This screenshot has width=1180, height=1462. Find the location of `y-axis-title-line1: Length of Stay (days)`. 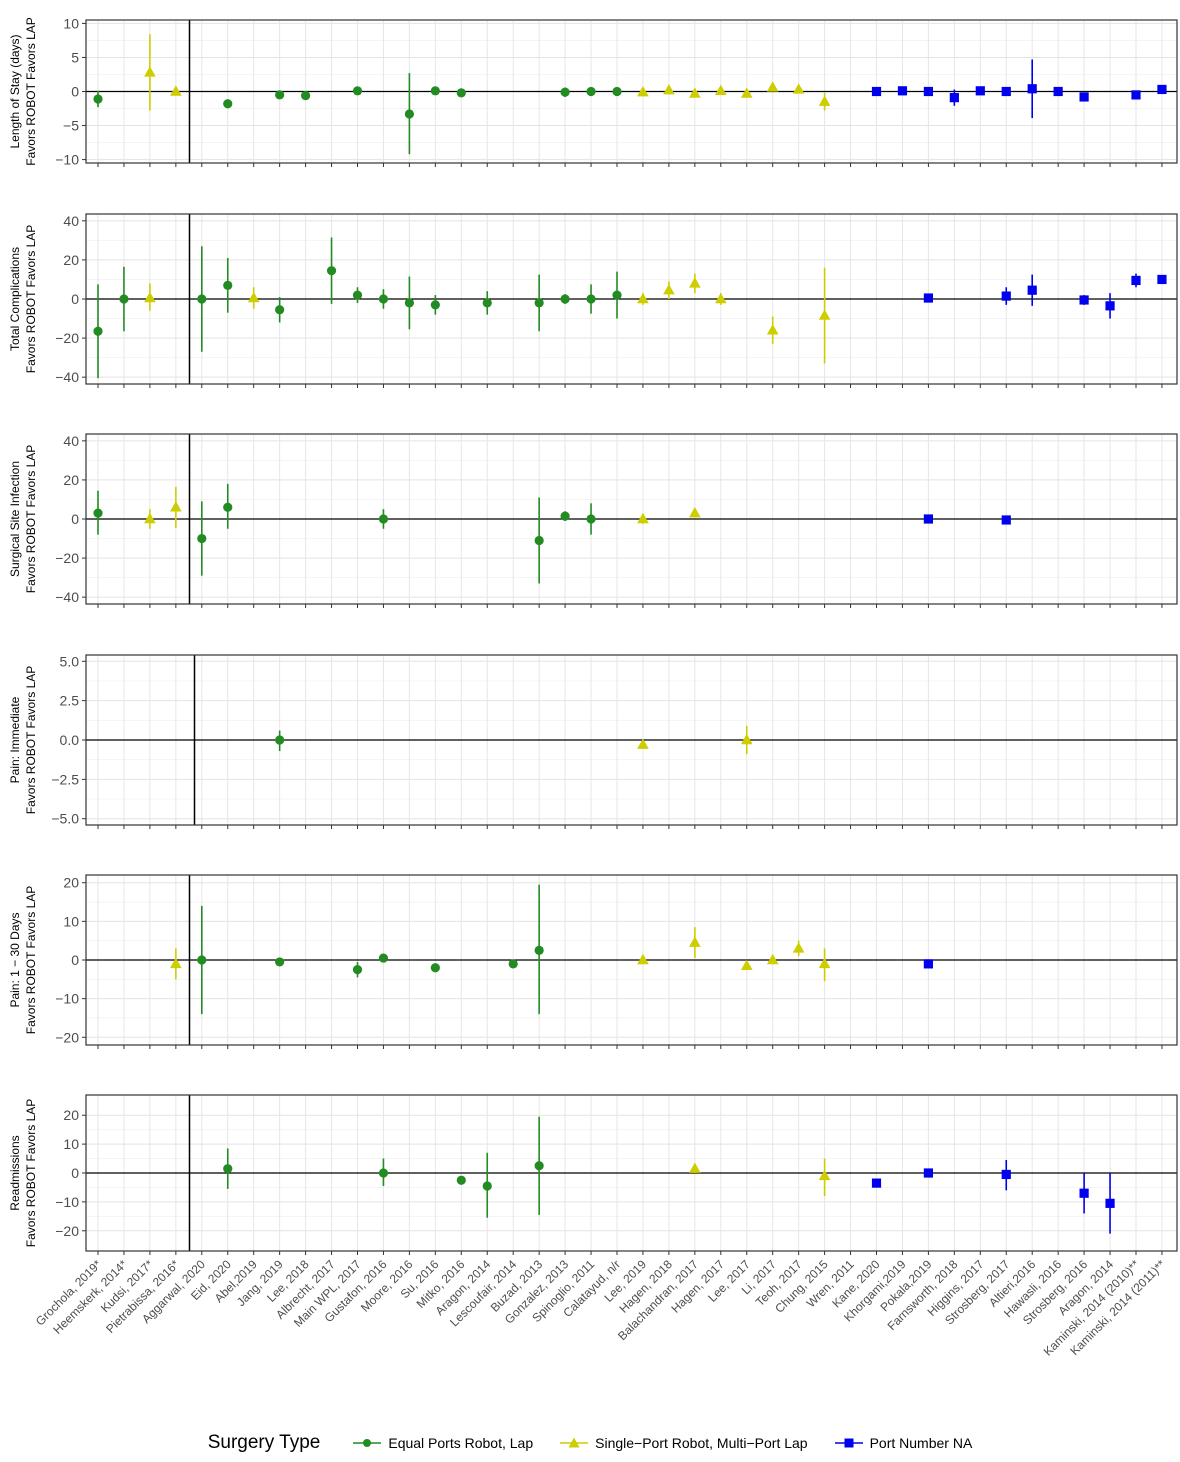

y-axis-title-line1: Length of Stay (days) is located at coordinates (15, 91).